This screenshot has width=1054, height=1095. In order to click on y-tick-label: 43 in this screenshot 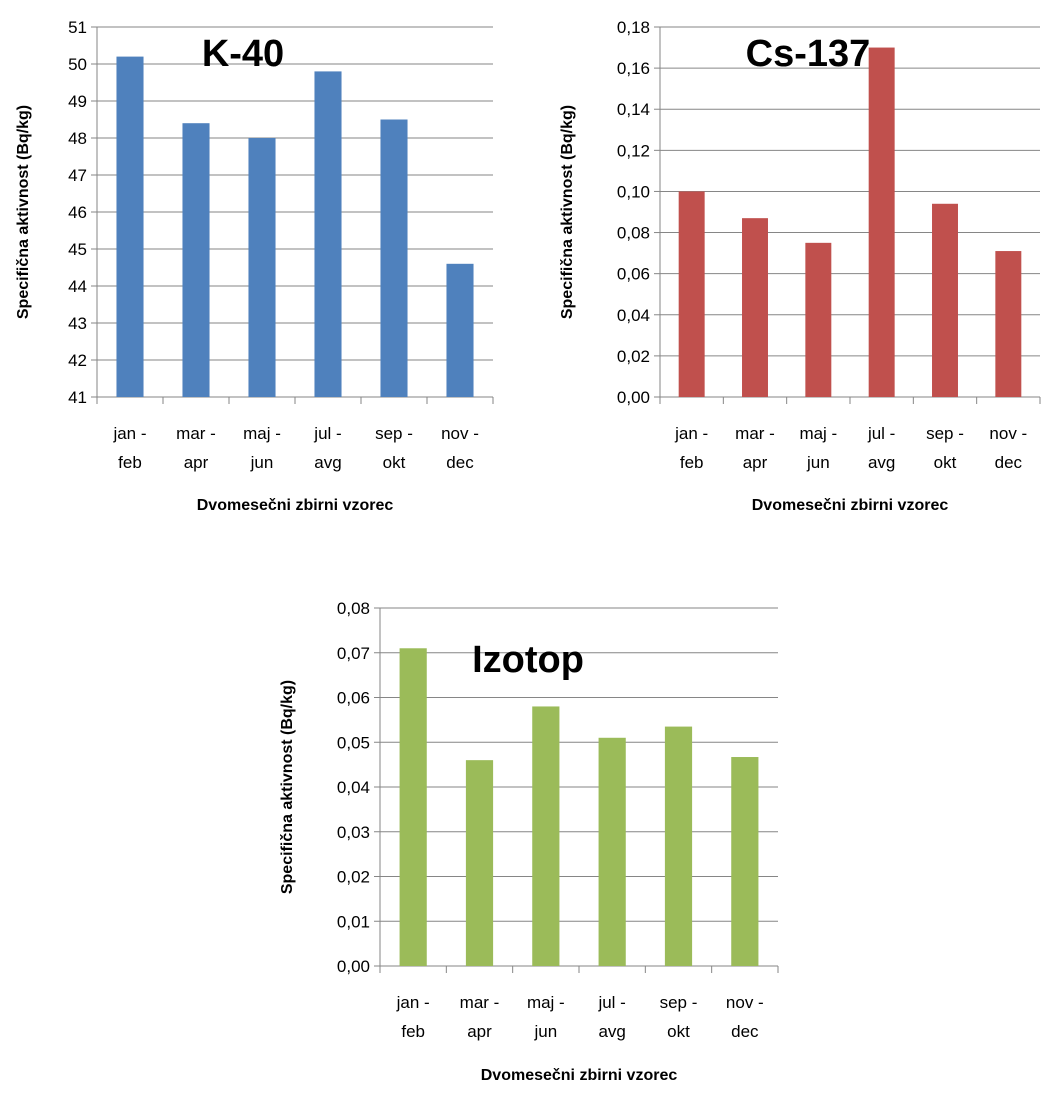, I will do `click(77, 323)`.